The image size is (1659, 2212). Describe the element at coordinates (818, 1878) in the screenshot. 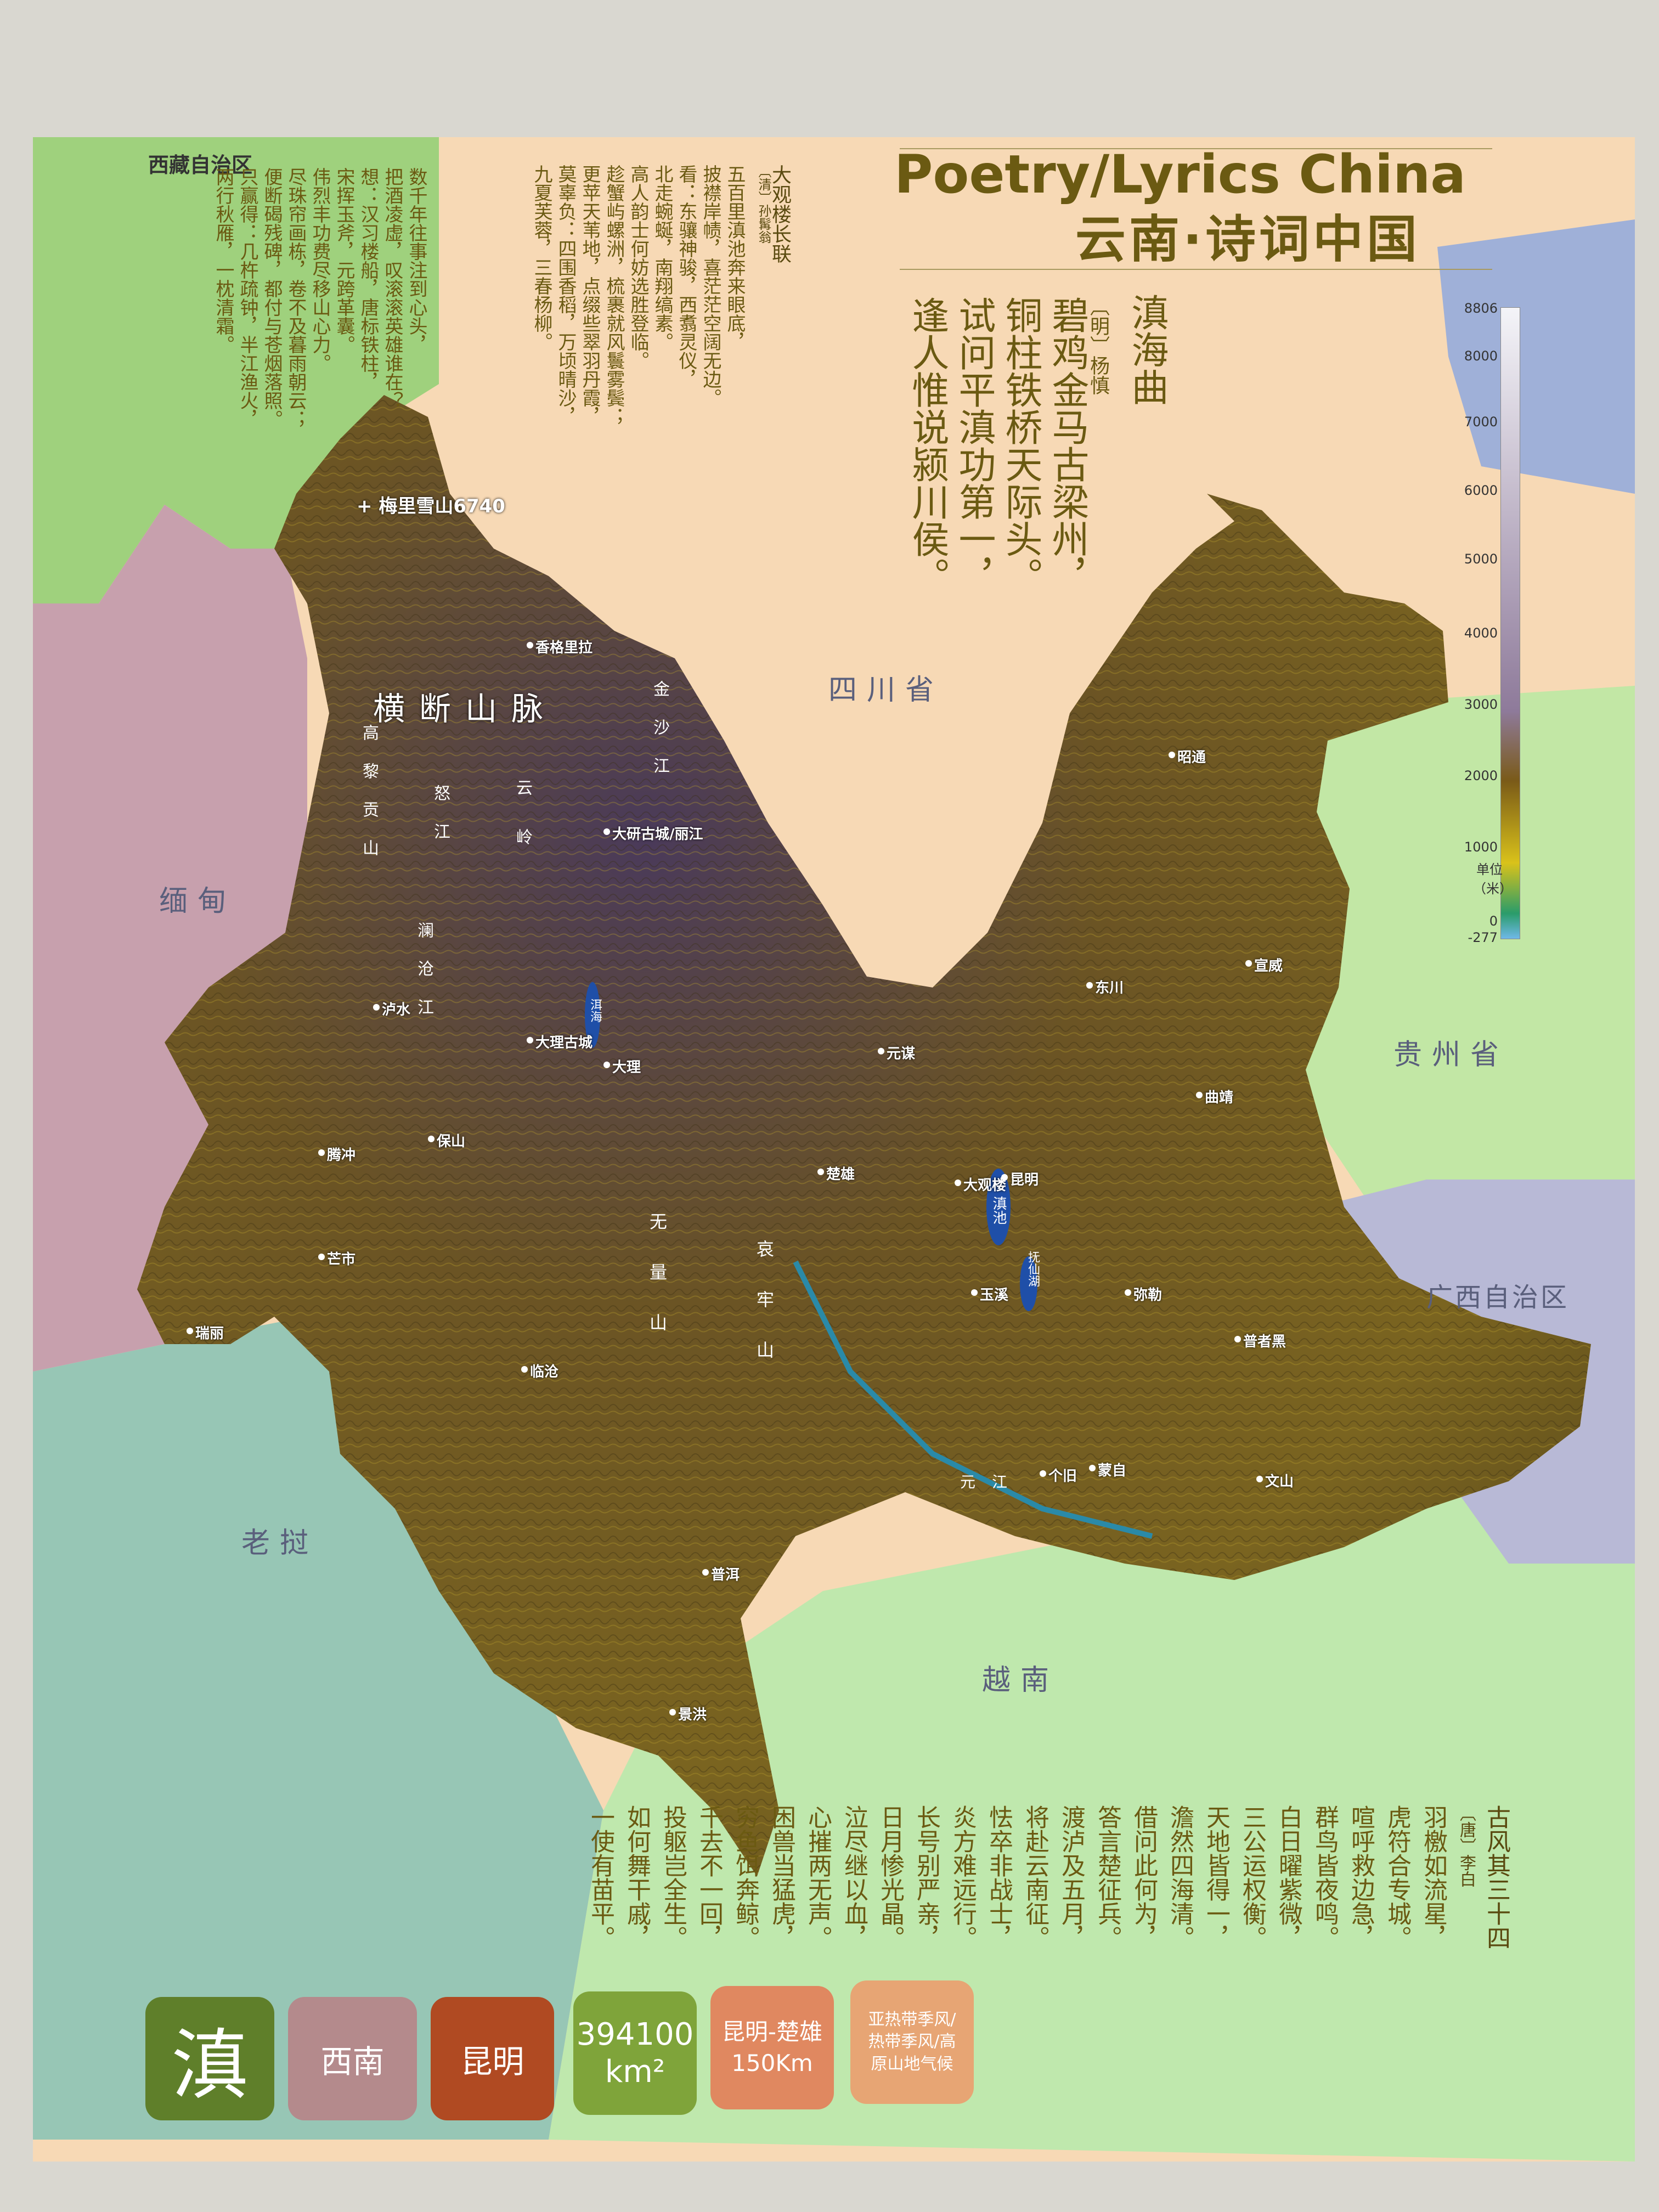

I see `poem-gufeng-line: 心摧两无声。` at that location.